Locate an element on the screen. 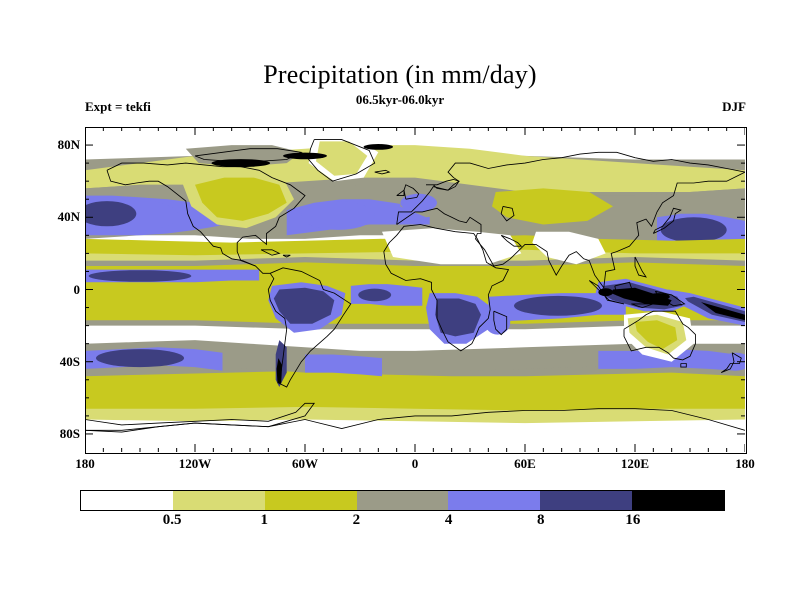 The width and height of the screenshot is (800, 600). colorbar-tick-16: 16 is located at coordinates (633, 520).